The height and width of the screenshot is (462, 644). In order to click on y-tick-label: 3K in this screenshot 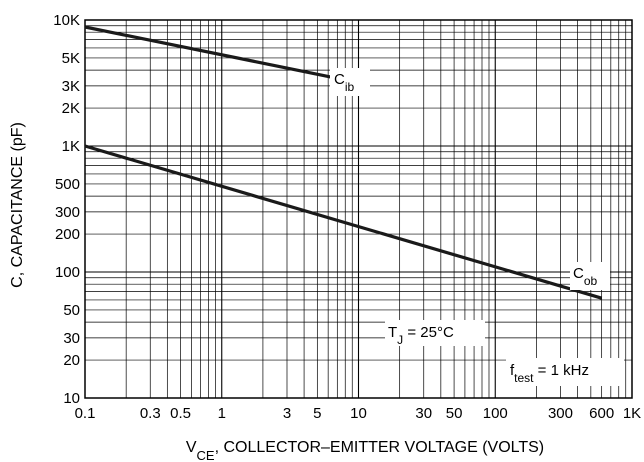, I will do `click(71, 86)`.